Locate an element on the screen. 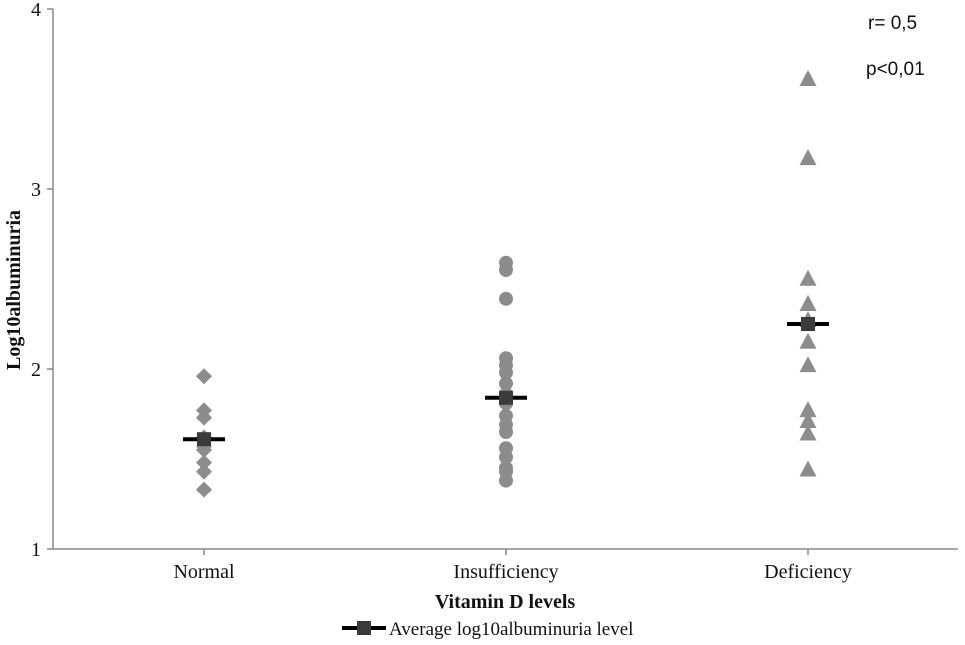  x-tick-label: Normal is located at coordinates (204, 572).